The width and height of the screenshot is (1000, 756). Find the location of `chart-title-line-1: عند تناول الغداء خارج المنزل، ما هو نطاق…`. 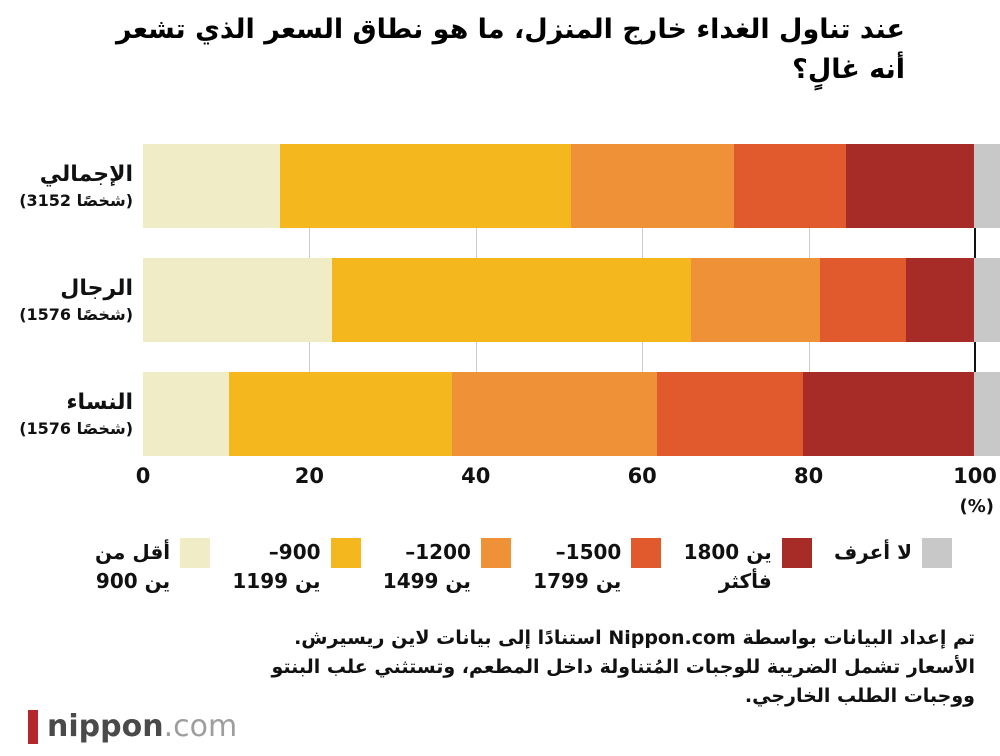

chart-title-line-1: عند تناول الغداء خارج المنزل، ما هو نطاق… is located at coordinates (510, 29).